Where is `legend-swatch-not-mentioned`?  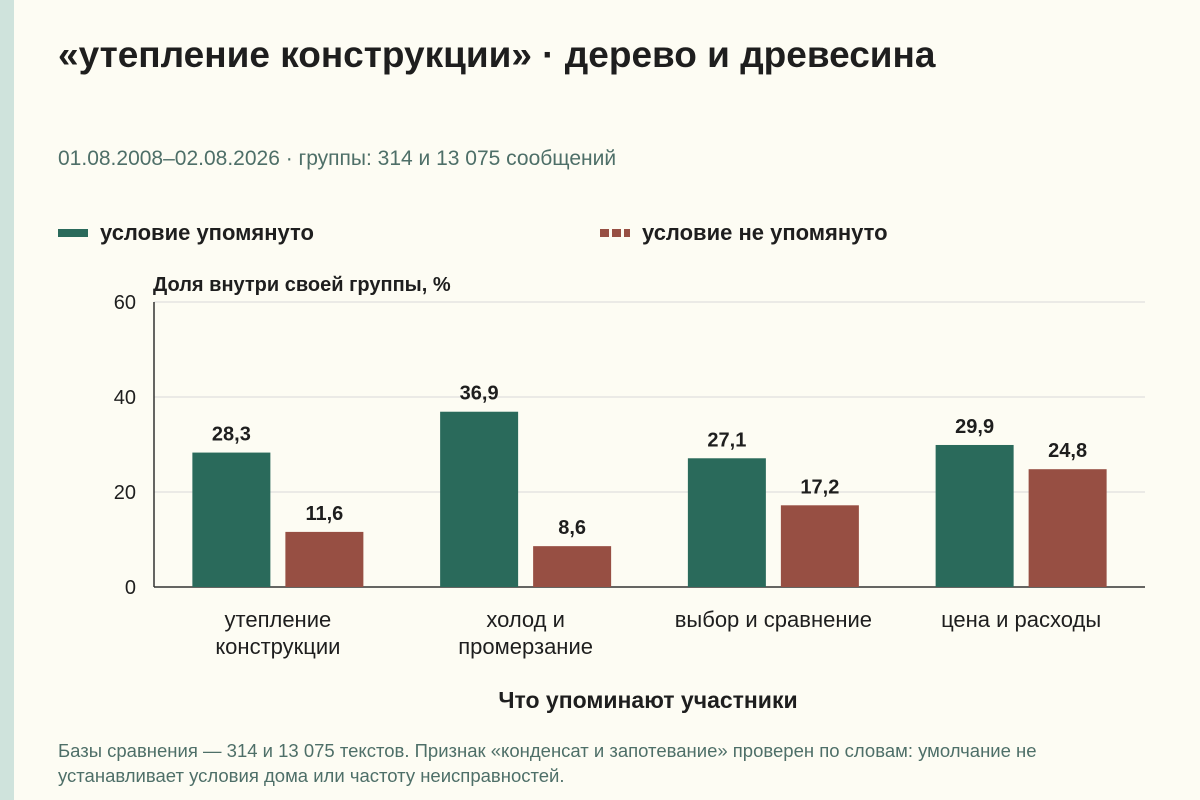 legend-swatch-not-mentioned is located at coordinates (615, 233).